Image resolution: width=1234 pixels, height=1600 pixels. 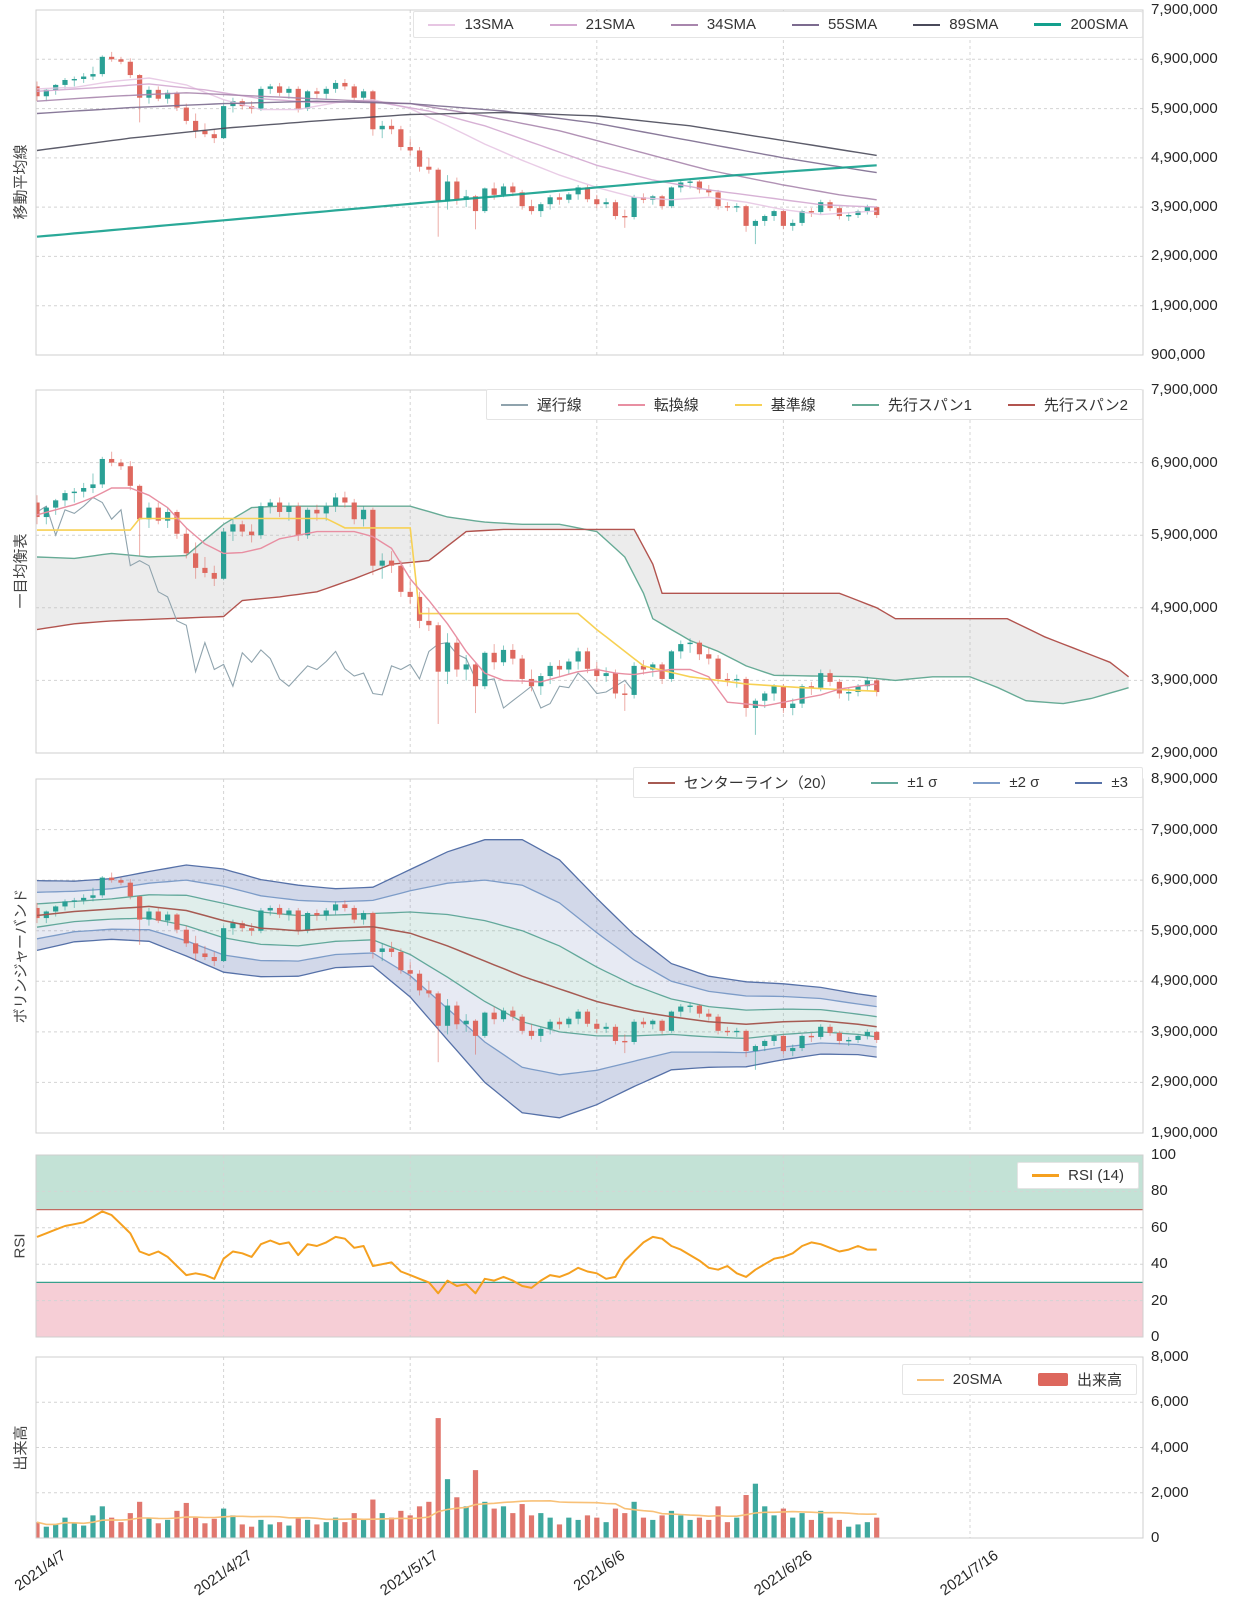 What do you see at coordinates (1079, 1379) in the screenshot?
I see `legend-item-出来高: 出来高` at bounding box center [1079, 1379].